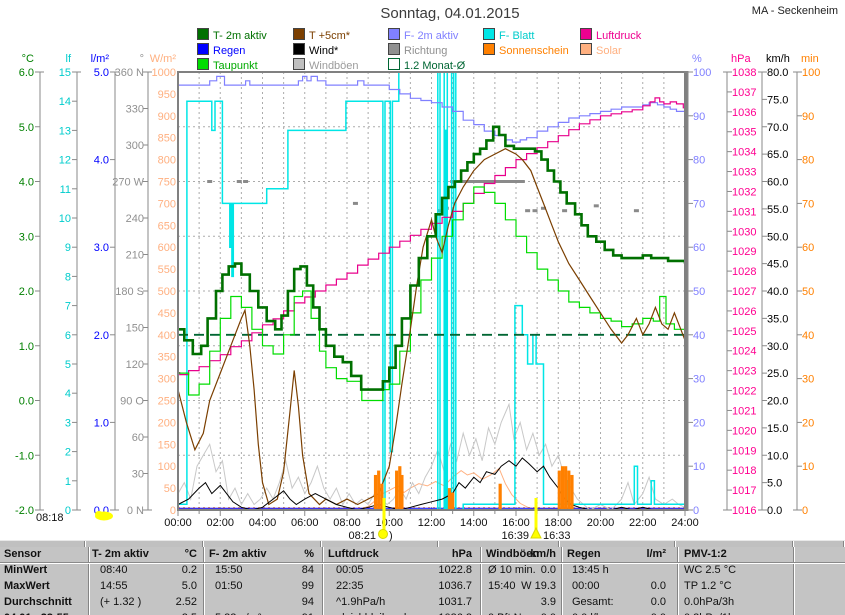 This screenshot has width=845, height=615. I want to click on table-cell-value: 1022.8, so click(455, 570).